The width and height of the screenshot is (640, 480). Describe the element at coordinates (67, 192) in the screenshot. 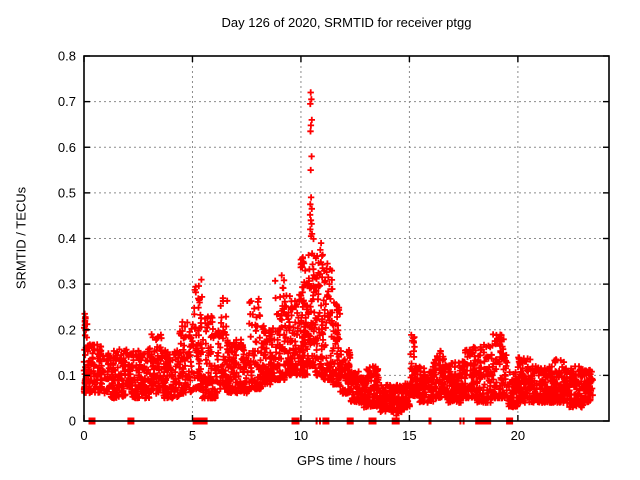

I see `y-tick-label: 0.5` at that location.